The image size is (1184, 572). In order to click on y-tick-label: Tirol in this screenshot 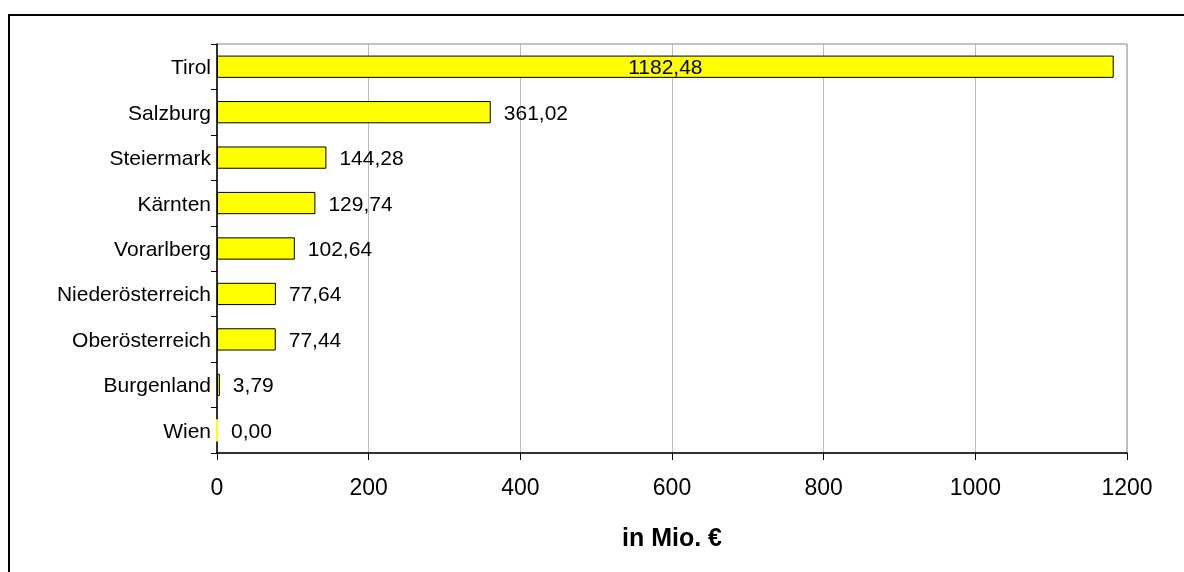, I will do `click(190, 67)`.